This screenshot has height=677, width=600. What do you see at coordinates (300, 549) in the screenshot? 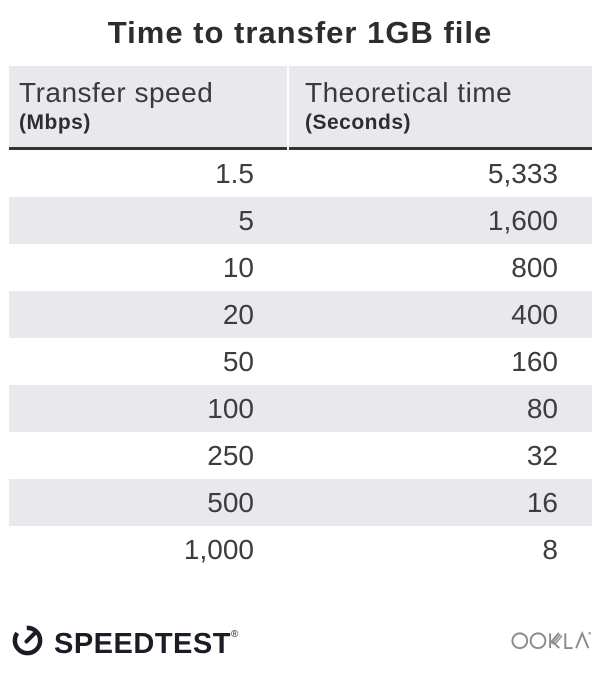
I see `table-row: 1,000 8` at bounding box center [300, 549].